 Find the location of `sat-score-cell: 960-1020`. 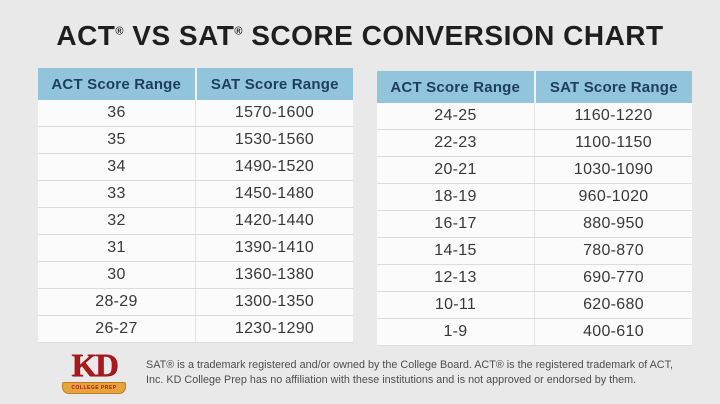

sat-score-cell: 960-1020 is located at coordinates (613, 197).